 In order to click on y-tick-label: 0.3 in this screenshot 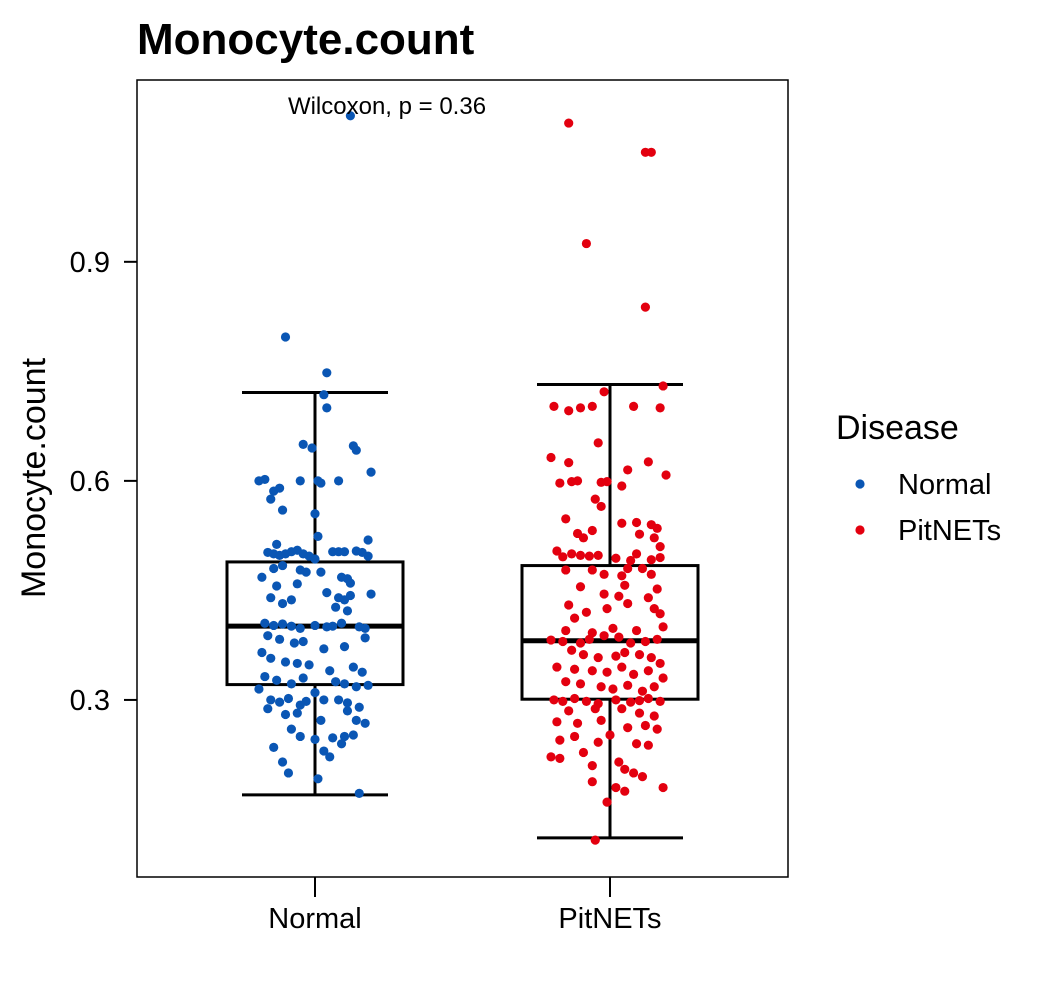, I will do `click(90, 701)`.